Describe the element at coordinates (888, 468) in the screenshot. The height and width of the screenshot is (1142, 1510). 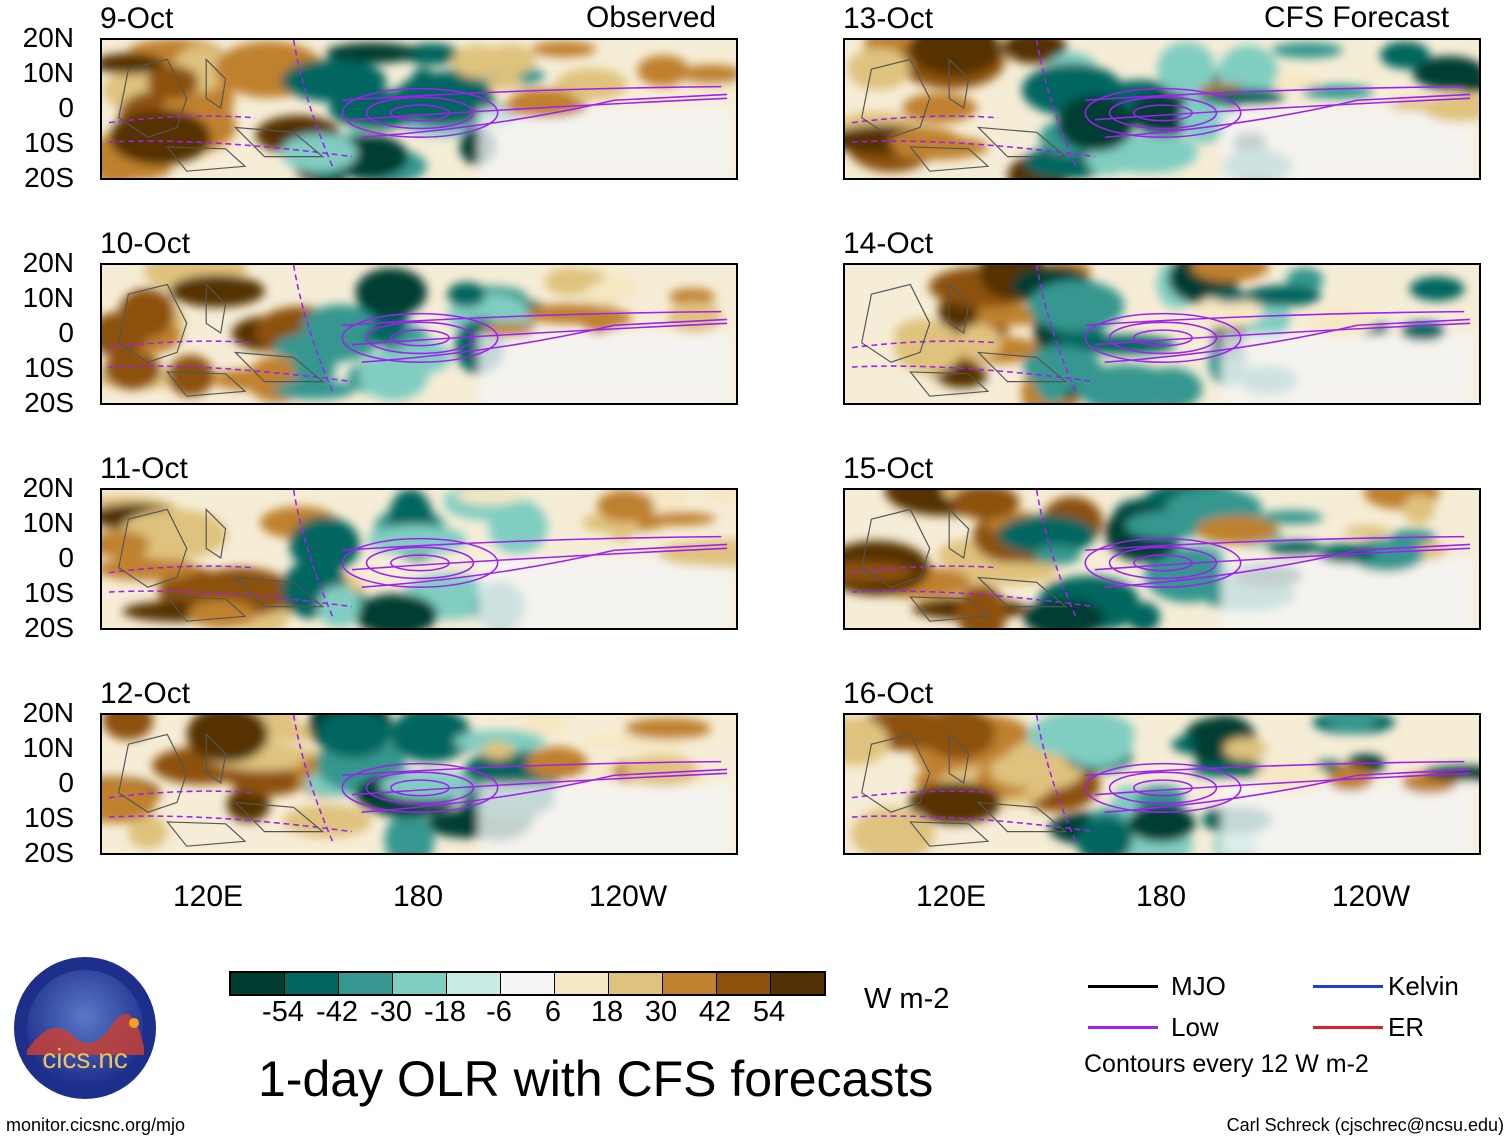
I see `panel-date: 15-Oct` at that location.